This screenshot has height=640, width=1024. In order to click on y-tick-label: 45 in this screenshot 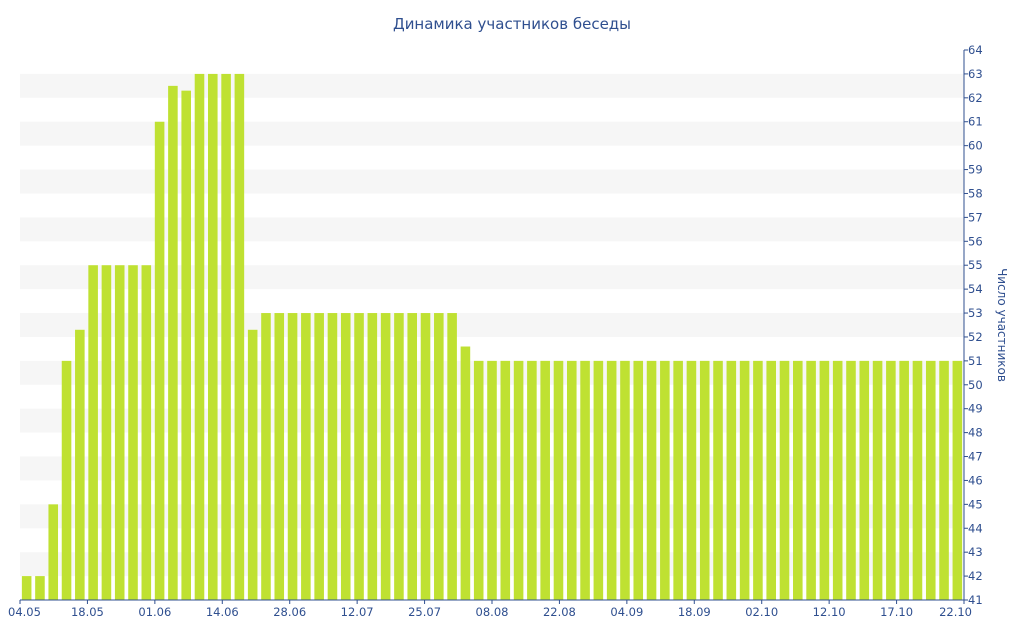, I will do `click(975, 504)`.